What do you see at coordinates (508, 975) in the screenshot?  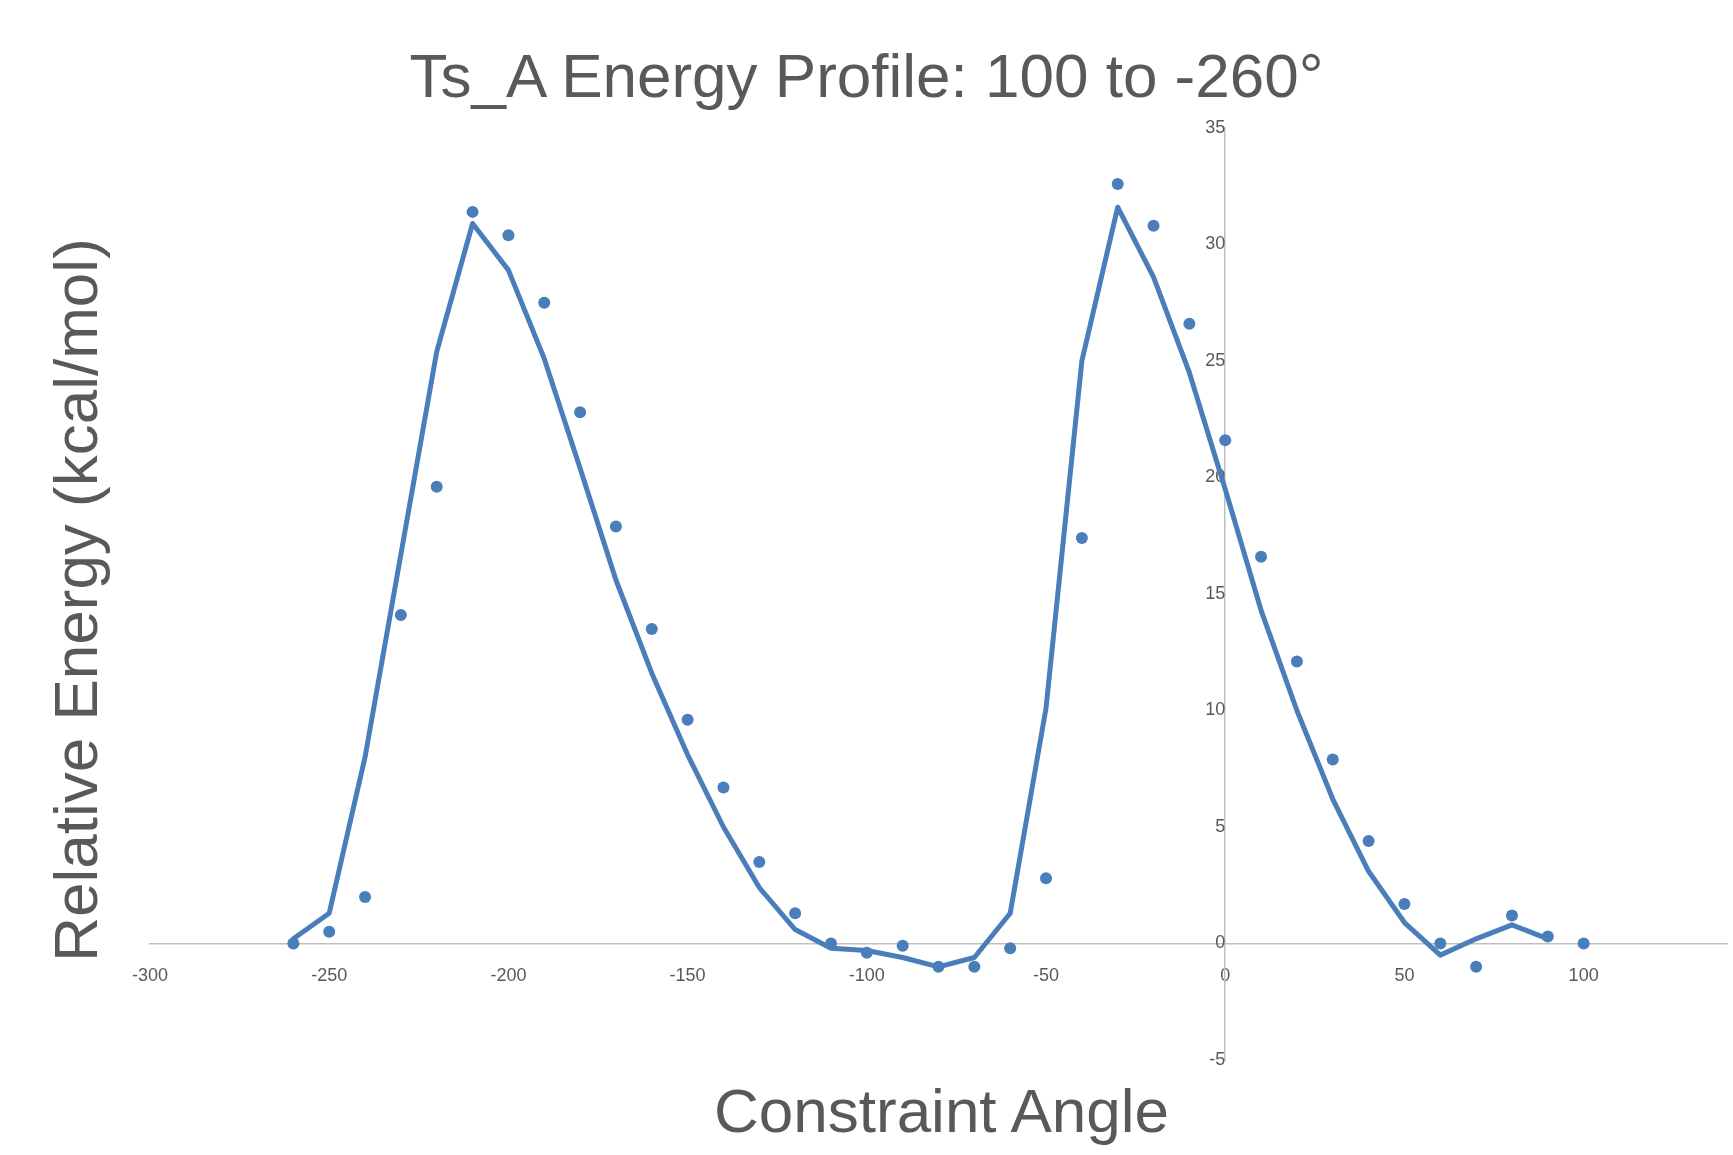 I see `x-tick-label: -200` at bounding box center [508, 975].